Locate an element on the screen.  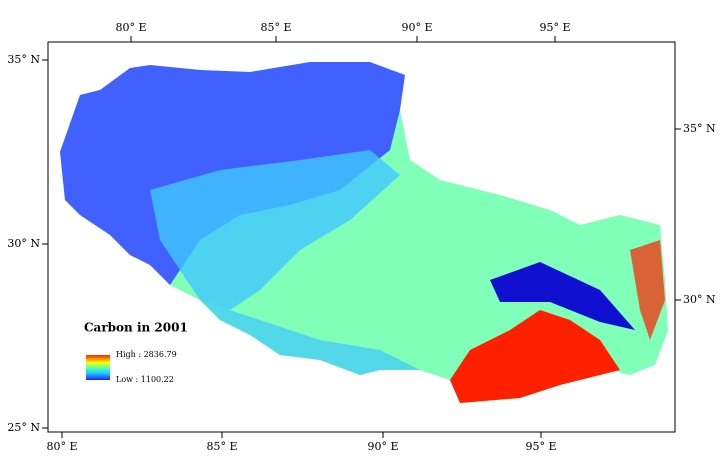
bottom-tick-label: 90° E is located at coordinates (382, 446).